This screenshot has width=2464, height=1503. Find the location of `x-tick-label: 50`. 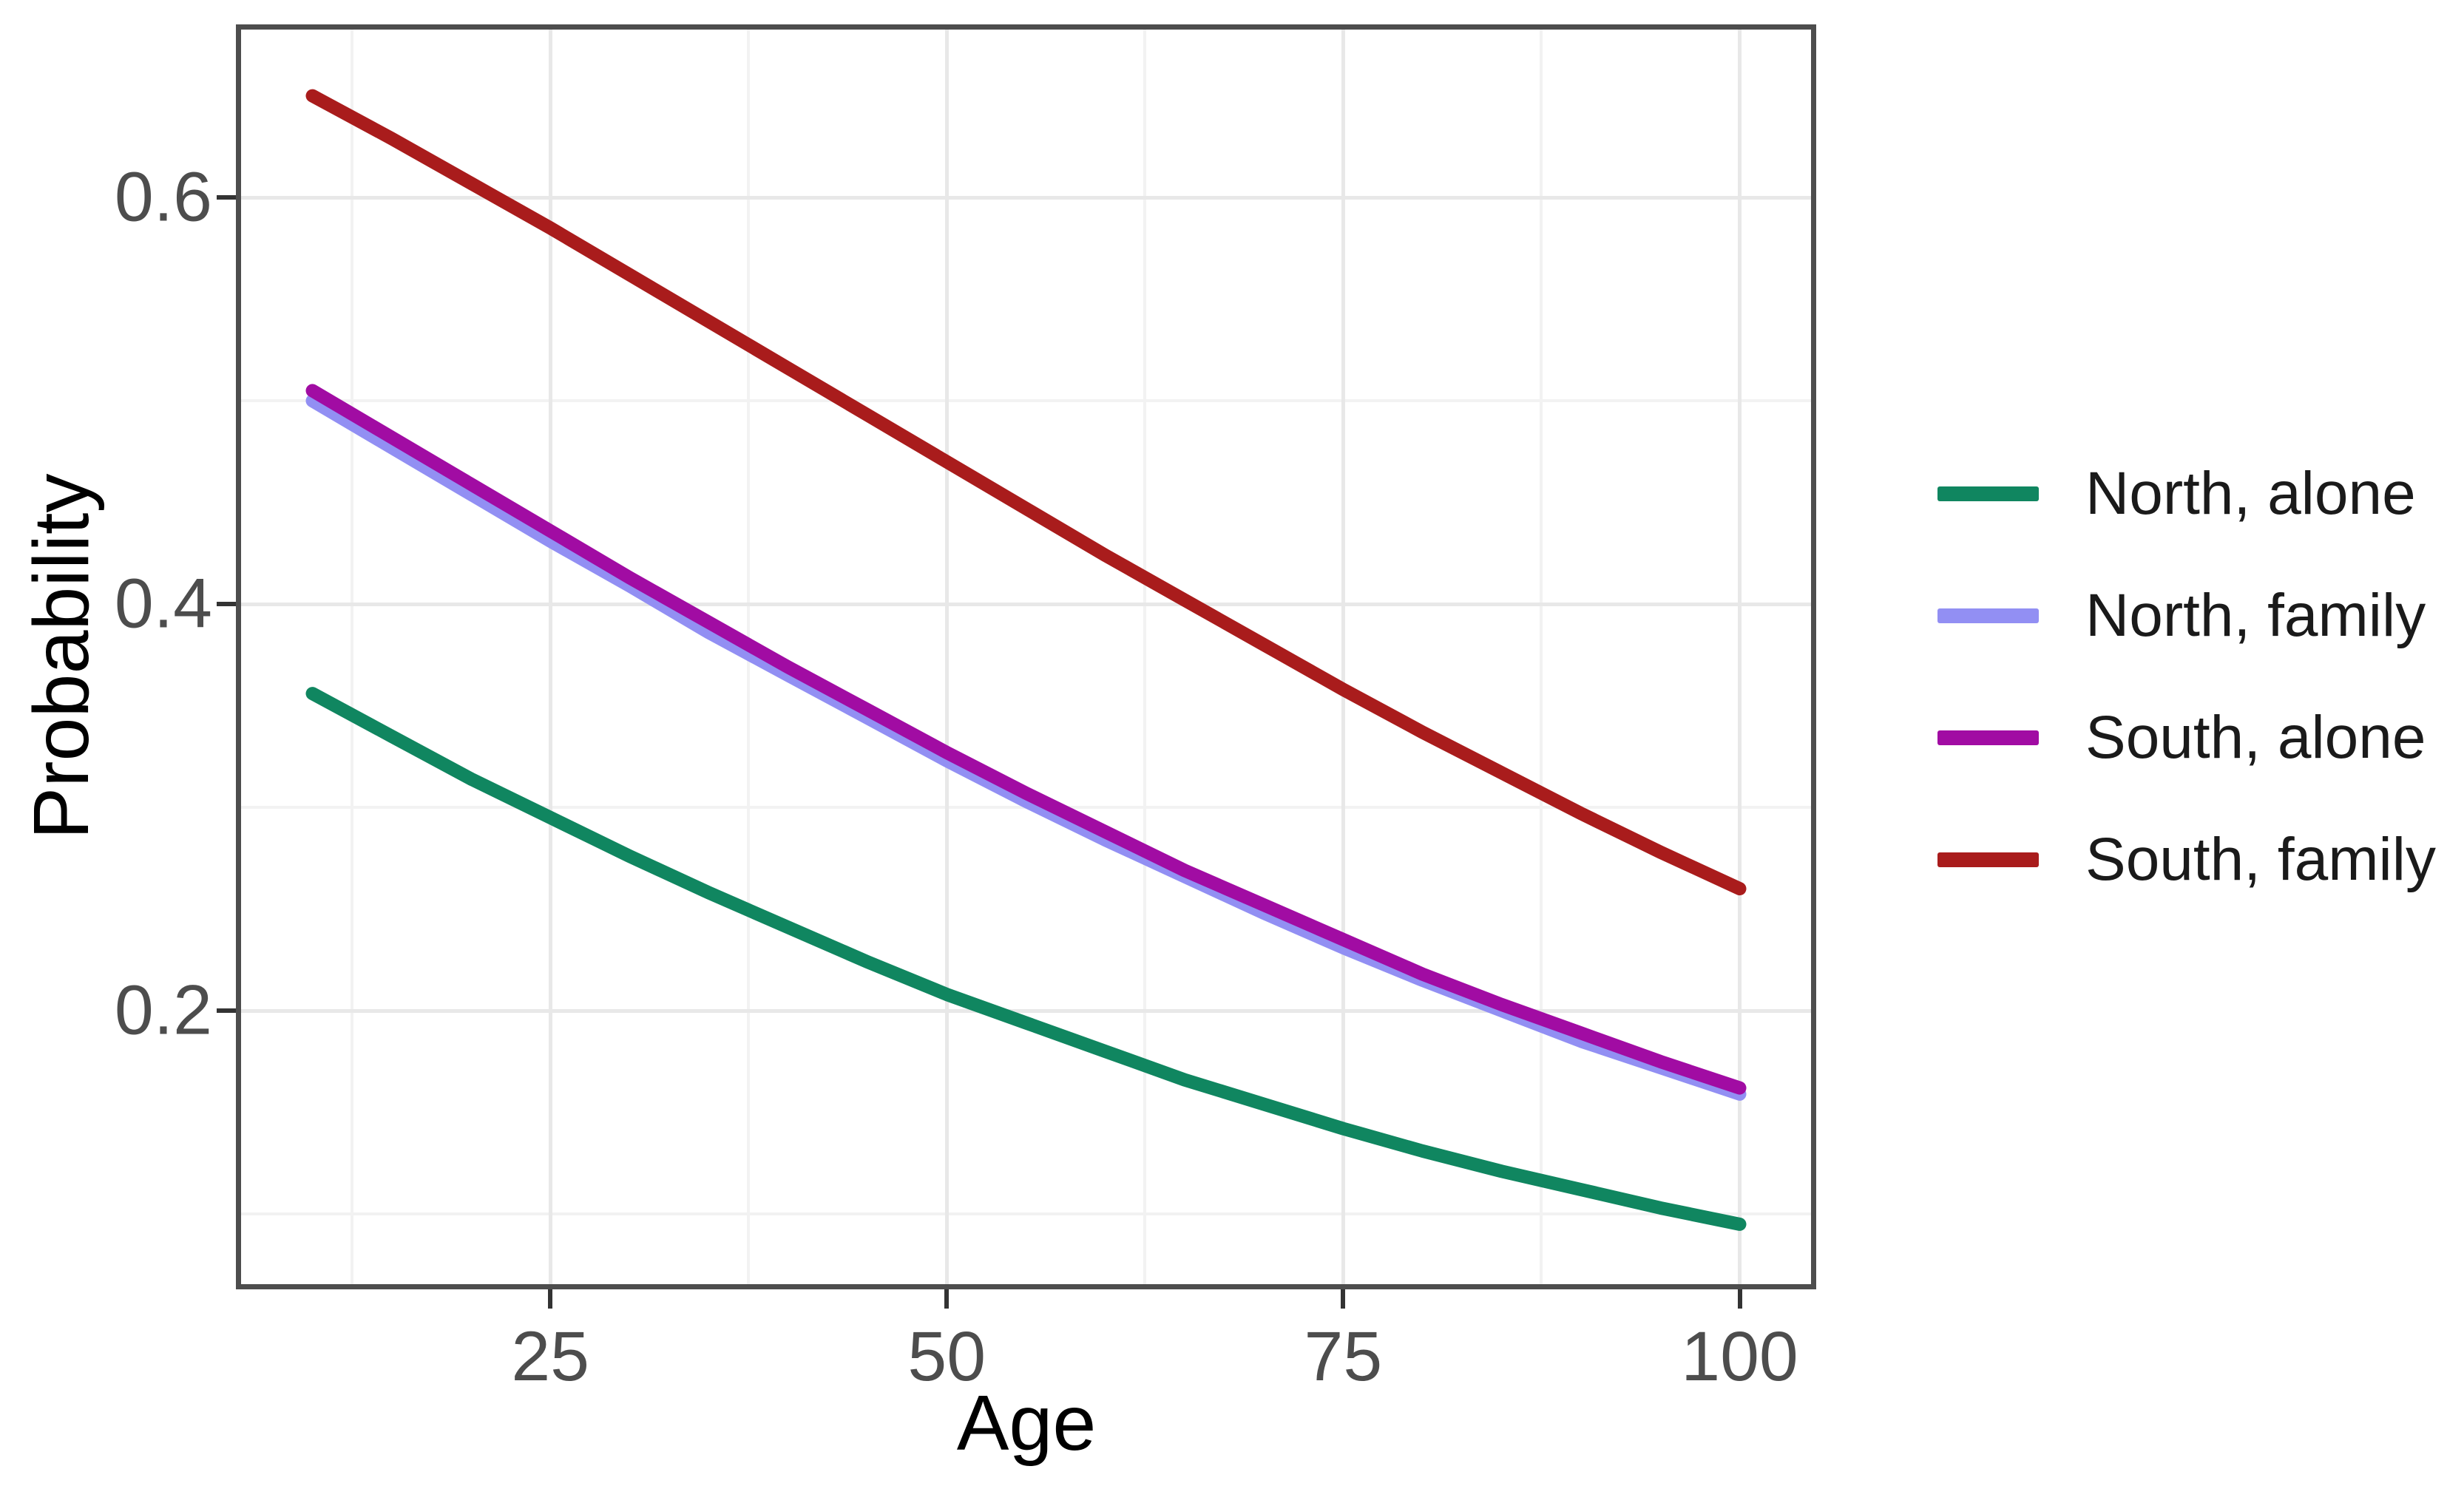

x-tick-label: 50 is located at coordinates (947, 1356).